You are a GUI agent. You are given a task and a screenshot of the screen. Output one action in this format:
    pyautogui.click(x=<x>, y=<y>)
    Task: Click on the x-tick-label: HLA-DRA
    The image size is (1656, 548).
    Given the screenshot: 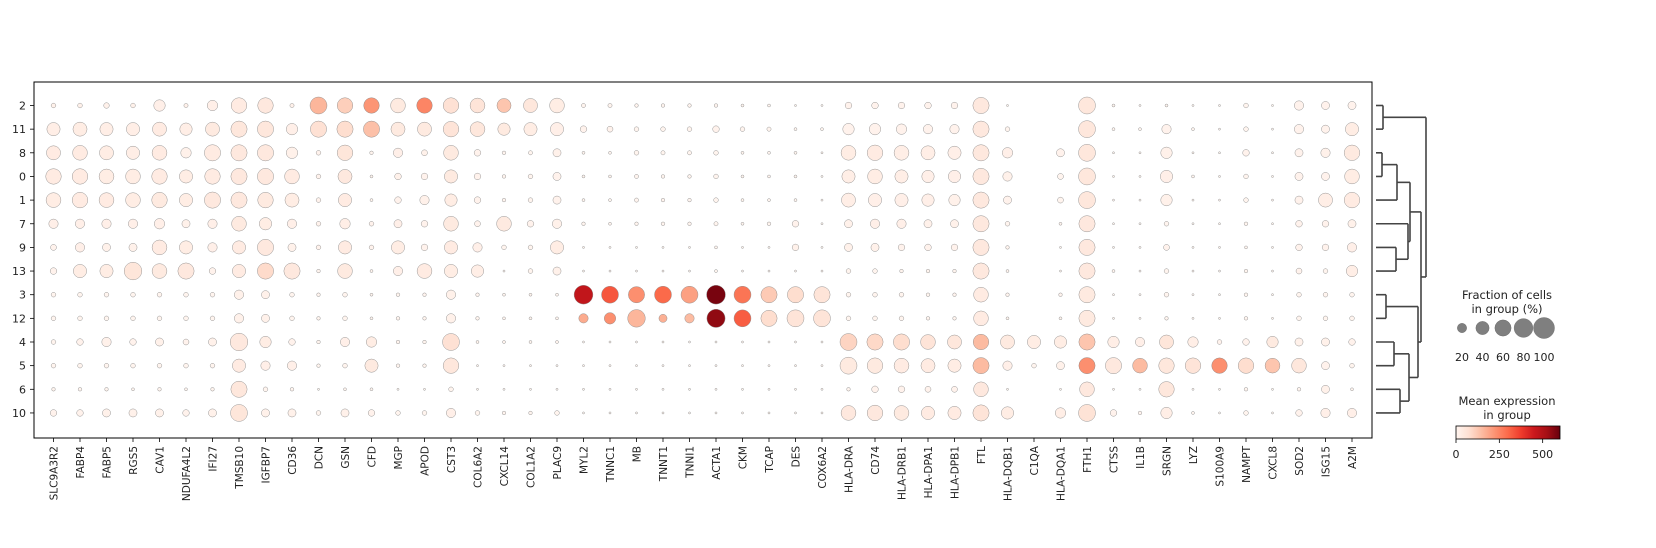 What is the action you would take?
    pyautogui.click(x=850, y=469)
    